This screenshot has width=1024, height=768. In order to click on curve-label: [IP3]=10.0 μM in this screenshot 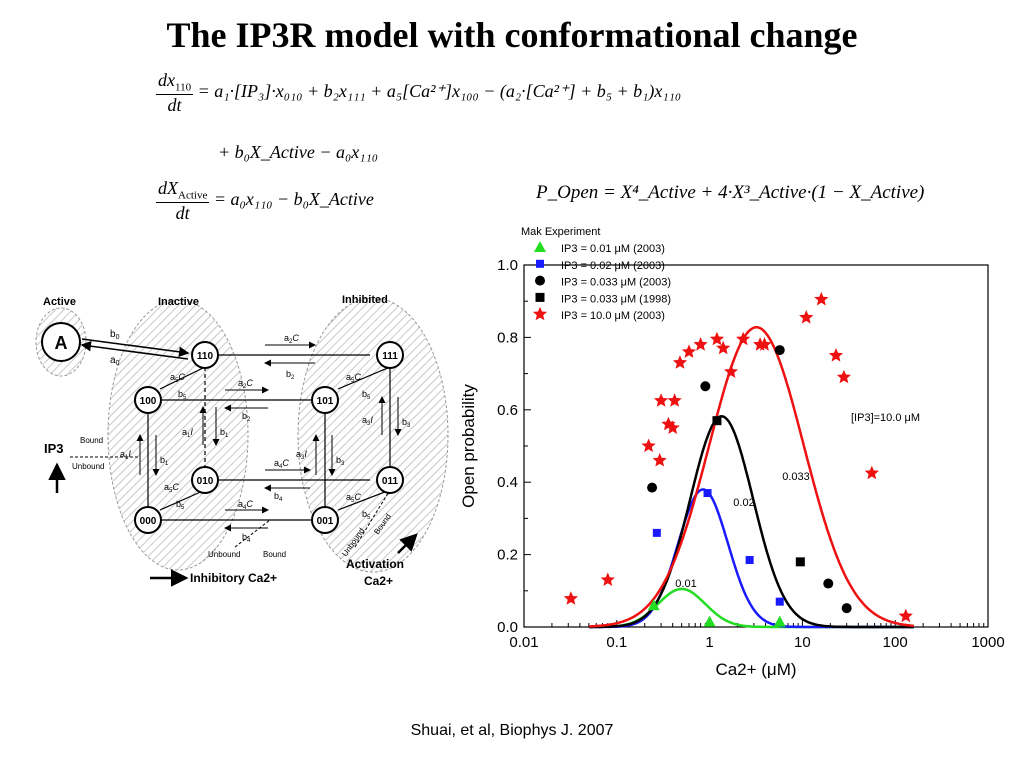, I will do `click(885, 418)`.